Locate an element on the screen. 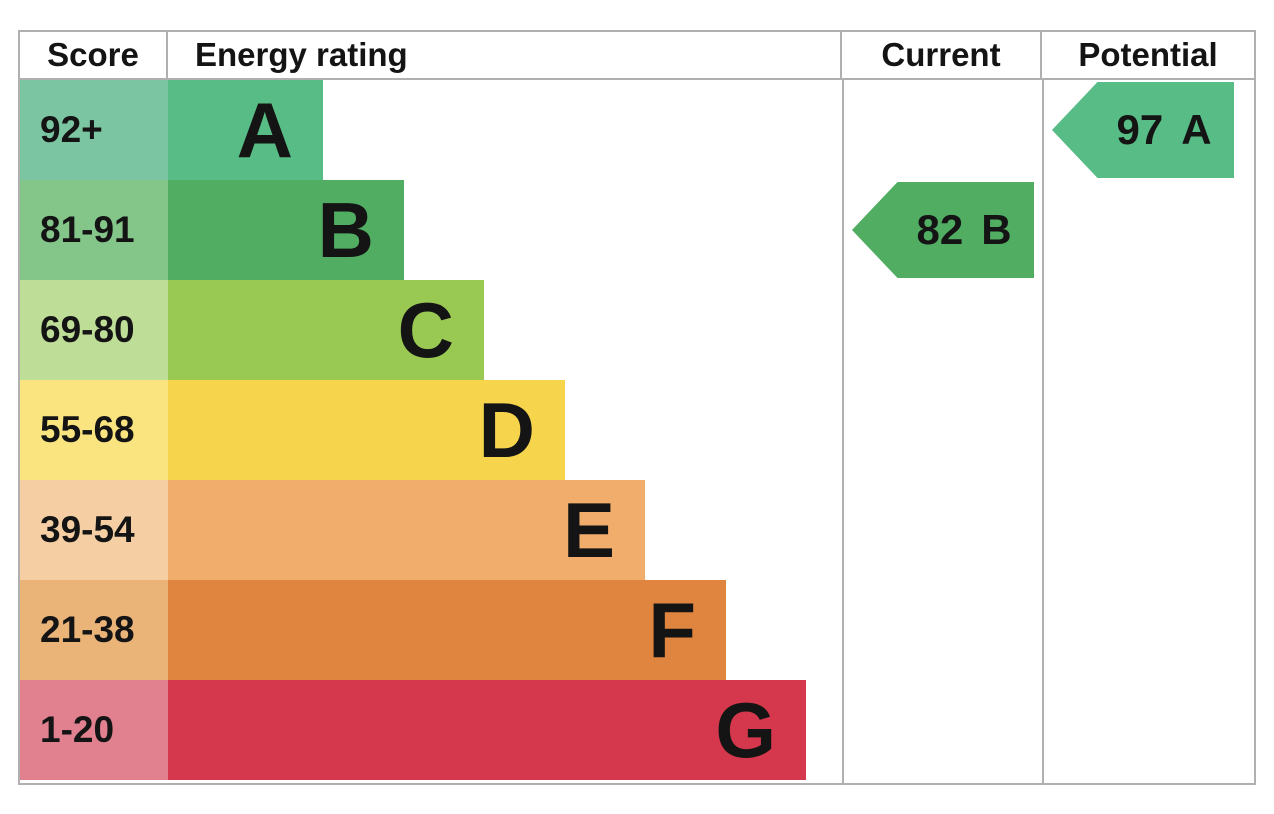  band-row-a: 92+ A is located at coordinates (171, 130).